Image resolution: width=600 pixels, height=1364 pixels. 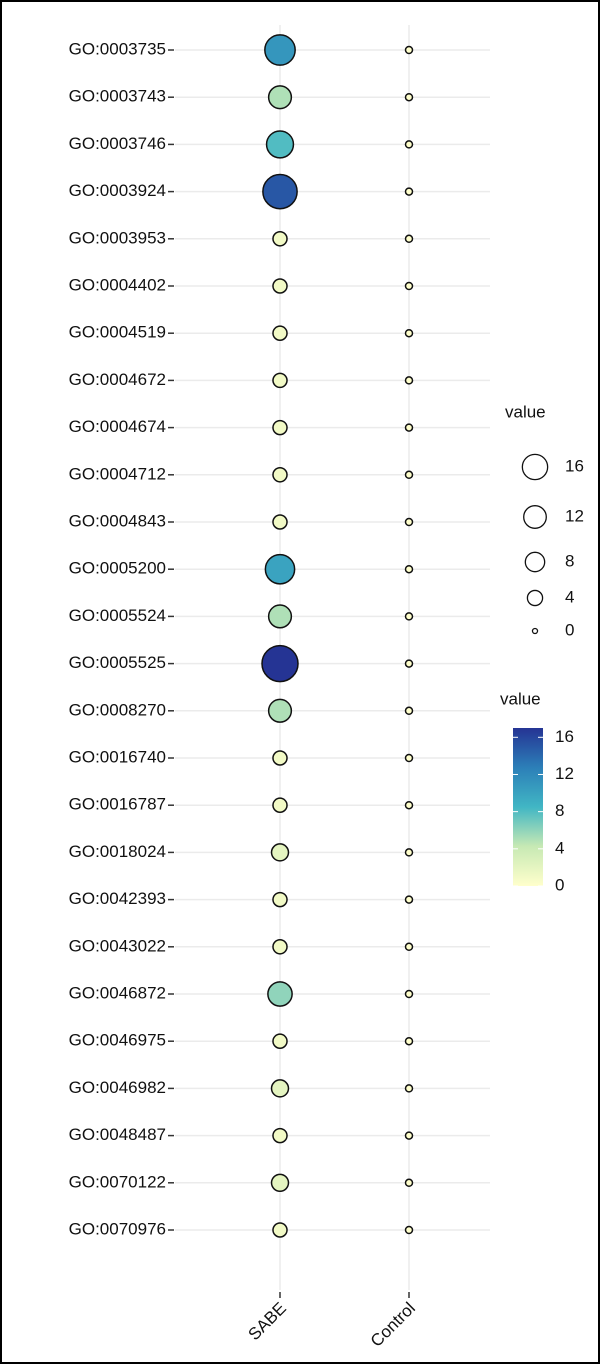 What do you see at coordinates (117, 520) in the screenshot?
I see `y-tick-label: GO:0004843` at bounding box center [117, 520].